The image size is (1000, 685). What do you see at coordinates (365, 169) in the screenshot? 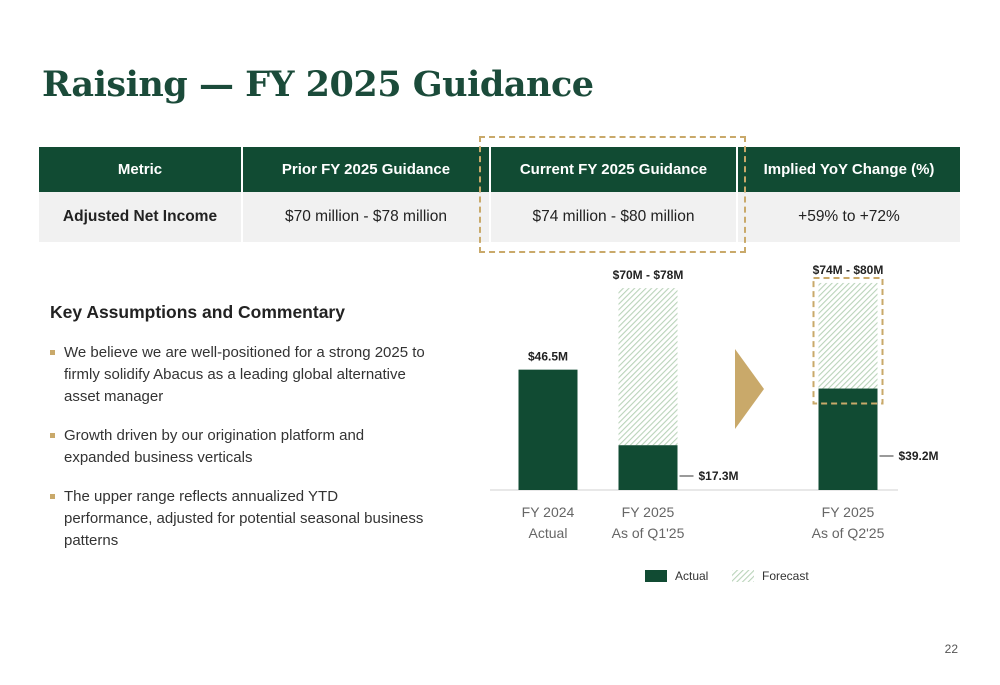
I see `header-prior-guidance: Prior FY 2025 Guidance` at bounding box center [365, 169].